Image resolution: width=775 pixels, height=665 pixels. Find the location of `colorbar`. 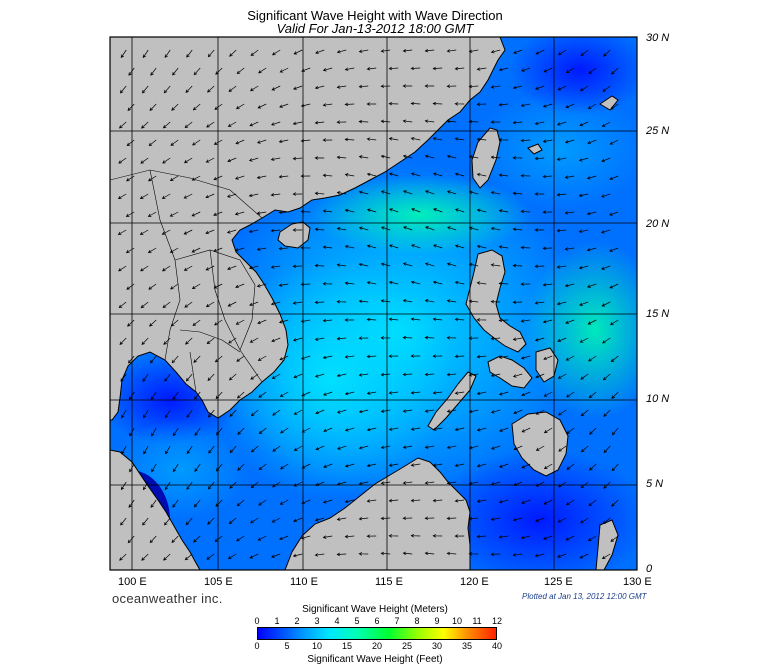

colorbar is located at coordinates (377, 633).